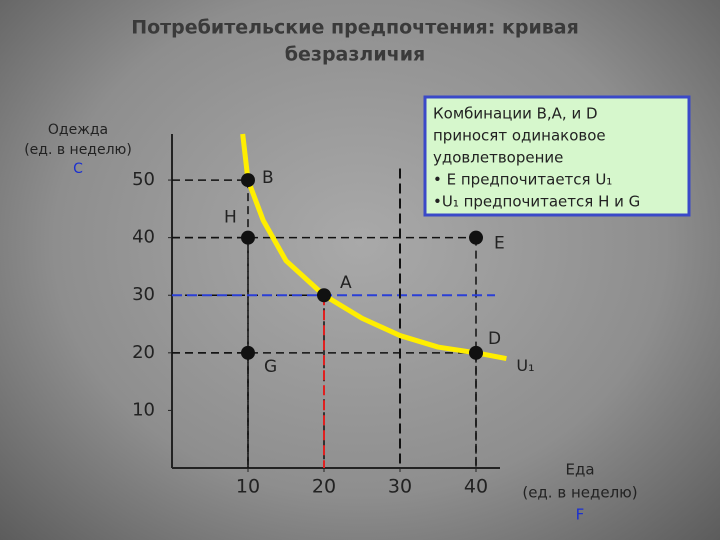 The height and width of the screenshot is (540, 720). I want to click on x-tick-label: 10, so click(248, 487).